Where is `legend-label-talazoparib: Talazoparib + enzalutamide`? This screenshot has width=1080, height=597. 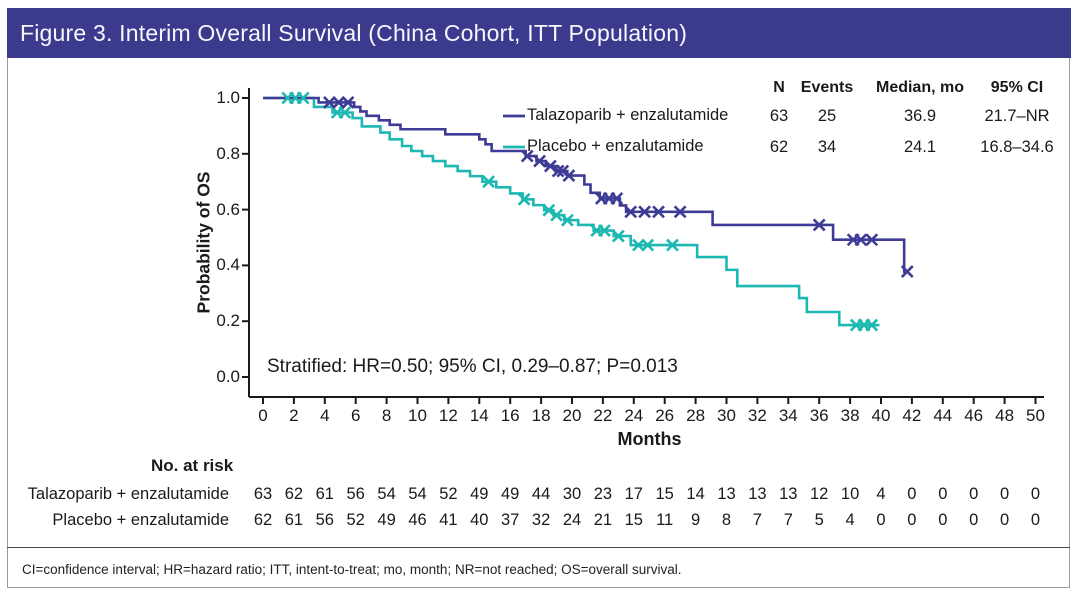
legend-label-talazoparib: Talazoparib + enzalutamide is located at coordinates (628, 115).